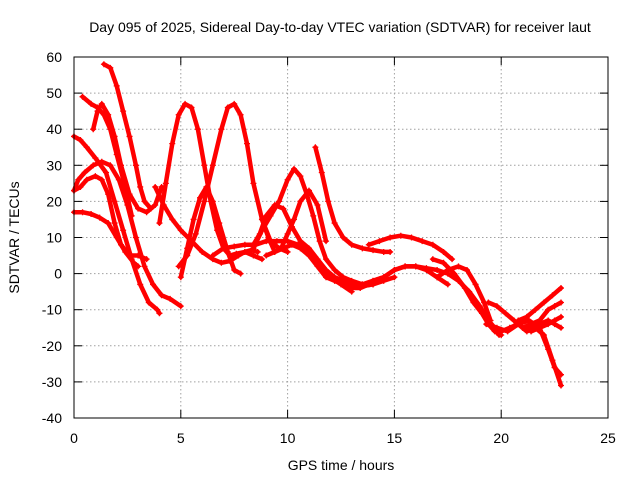 This screenshot has width=640, height=480. What do you see at coordinates (608, 438) in the screenshot?
I see `x-tick-label: 25` at bounding box center [608, 438].